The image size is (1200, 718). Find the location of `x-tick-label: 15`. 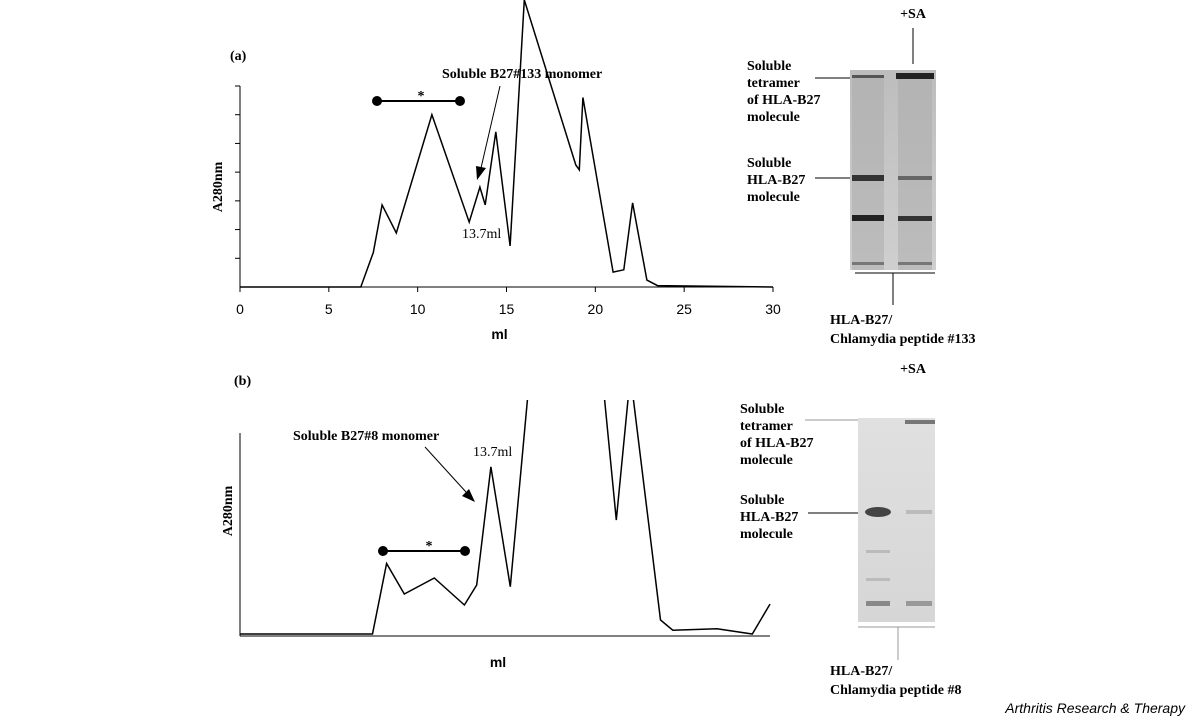

x-tick-label: 15 is located at coordinates (507, 309).